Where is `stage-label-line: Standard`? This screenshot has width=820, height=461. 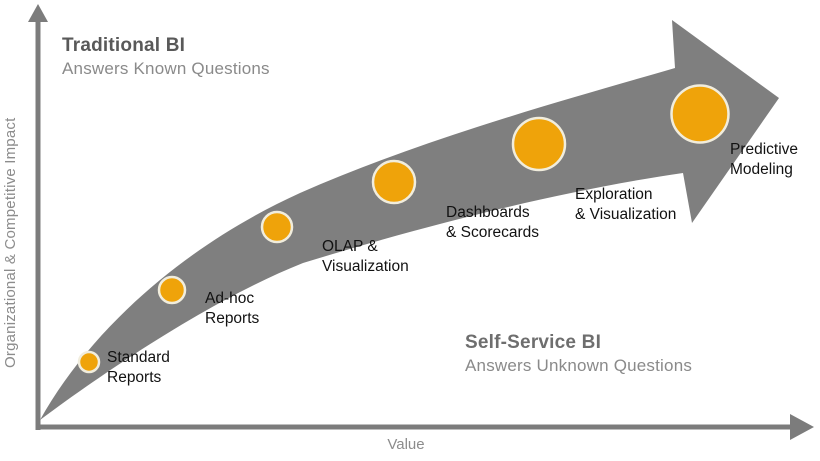 stage-label-line: Standard is located at coordinates (138, 357).